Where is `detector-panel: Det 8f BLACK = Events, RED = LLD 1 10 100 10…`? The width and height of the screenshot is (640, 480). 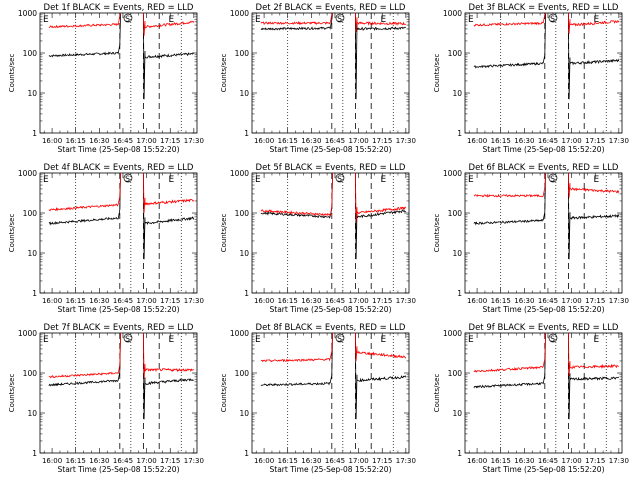
detector-panel: Det 8f BLACK = Events, RED = LLD 1 10 100 10… is located at coordinates (318, 398).